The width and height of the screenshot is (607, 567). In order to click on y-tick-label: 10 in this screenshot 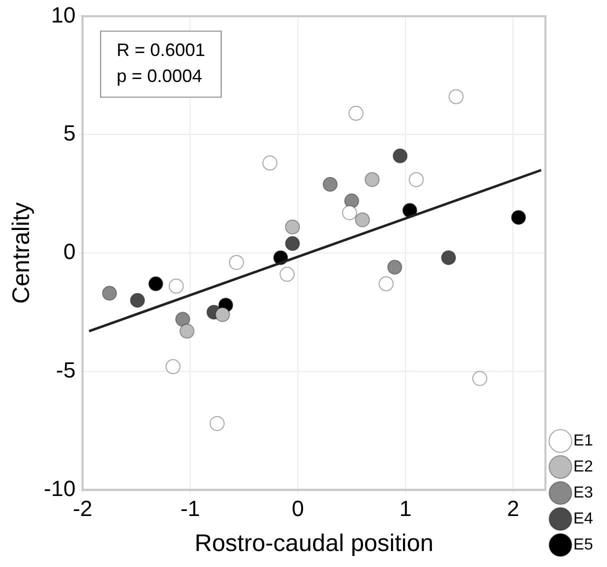, I will do `click(63, 15)`.